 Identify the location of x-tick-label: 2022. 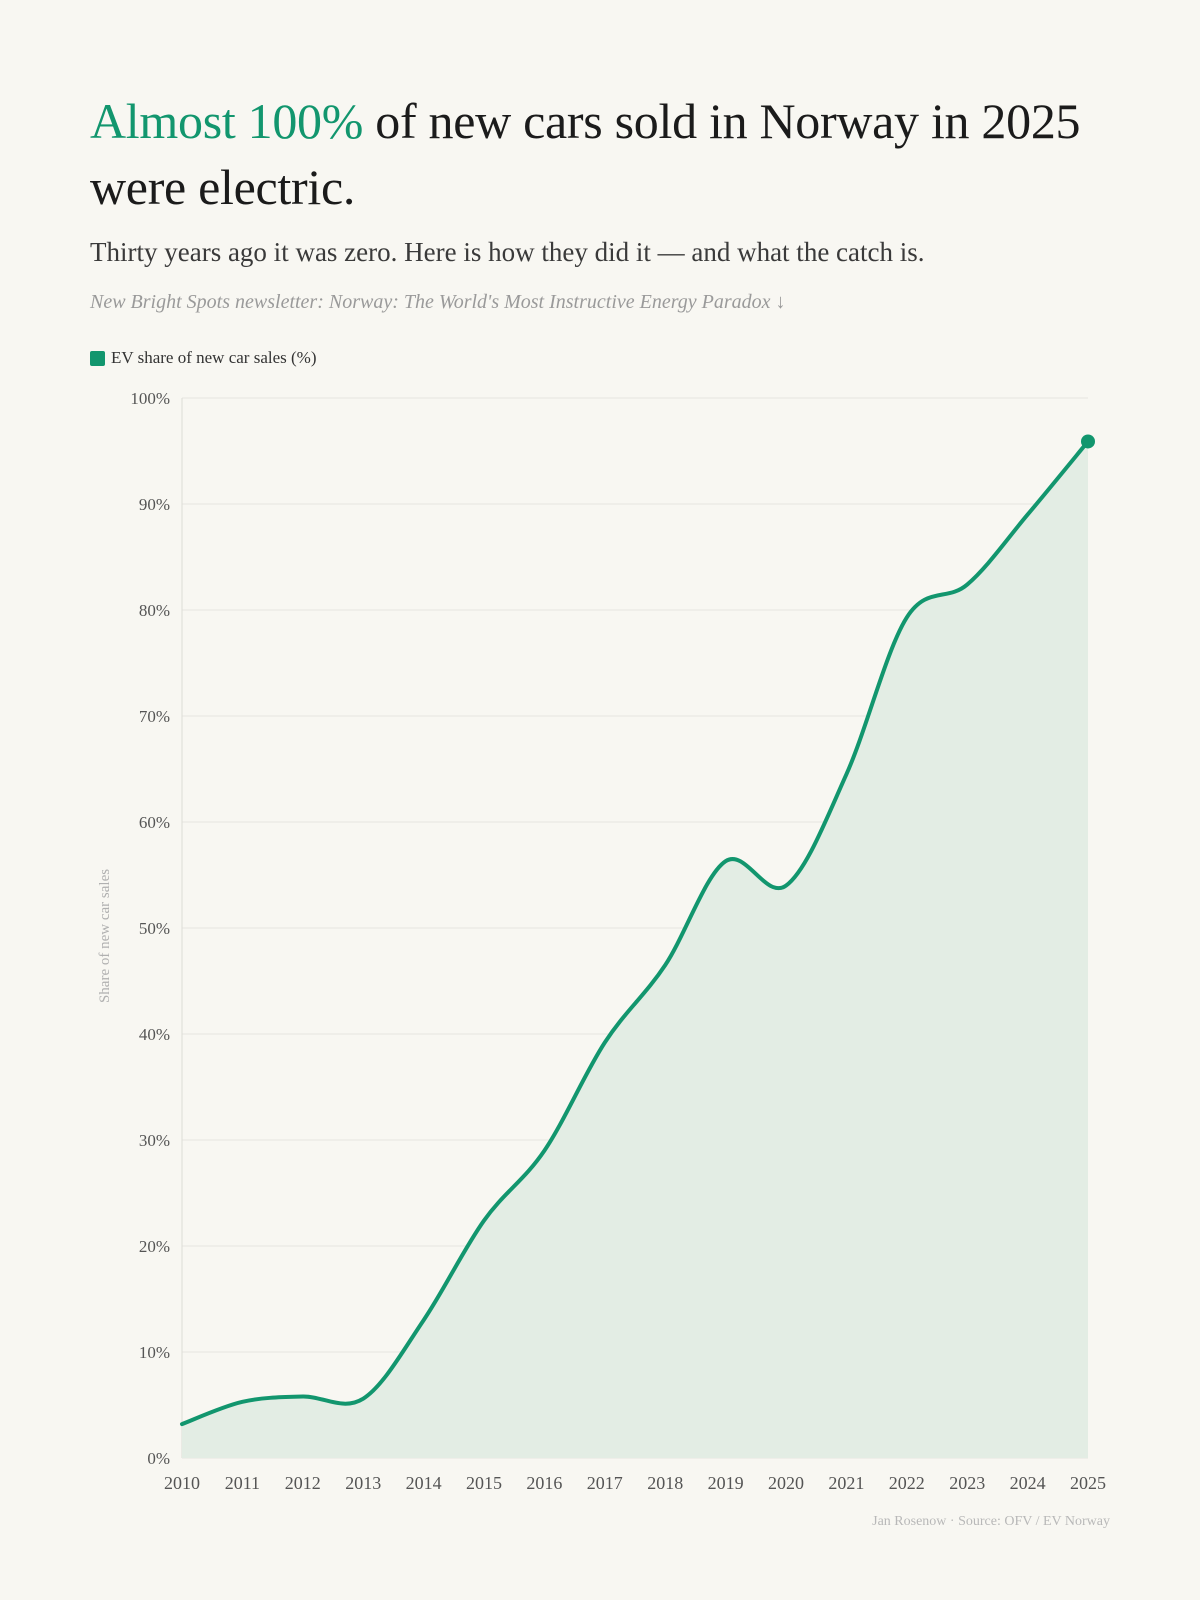
(907, 1483).